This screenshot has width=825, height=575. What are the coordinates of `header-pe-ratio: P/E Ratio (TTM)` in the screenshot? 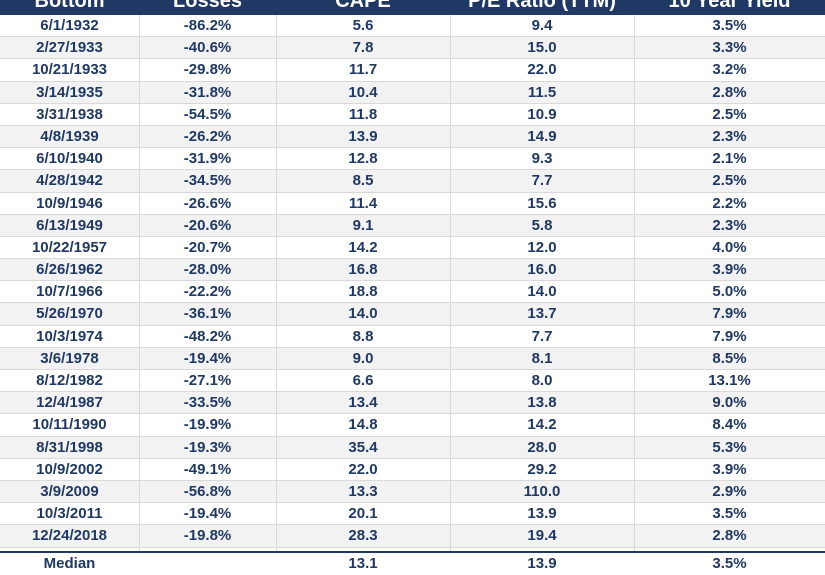 It's located at (542, 6).